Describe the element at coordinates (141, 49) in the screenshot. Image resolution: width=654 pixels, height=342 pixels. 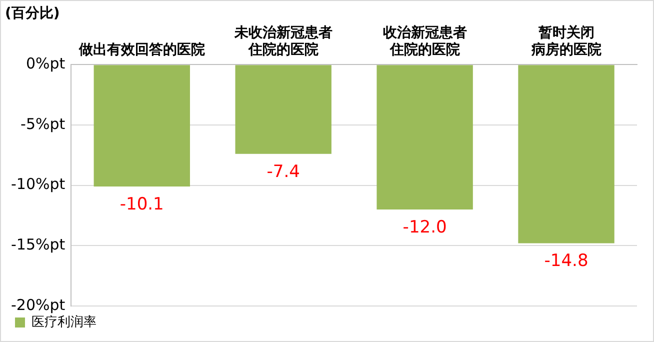
I see `x-tick-label: 做出有效回答的医院` at that location.